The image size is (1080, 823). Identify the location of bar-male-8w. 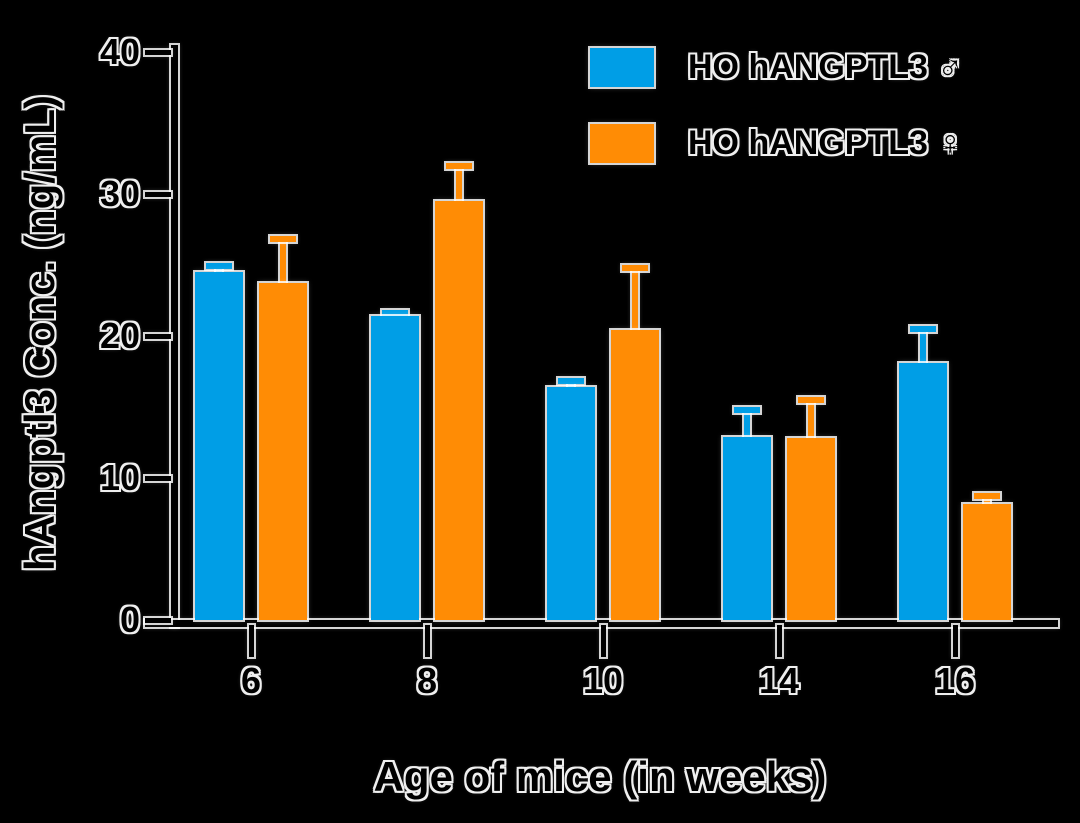
(395, 468).